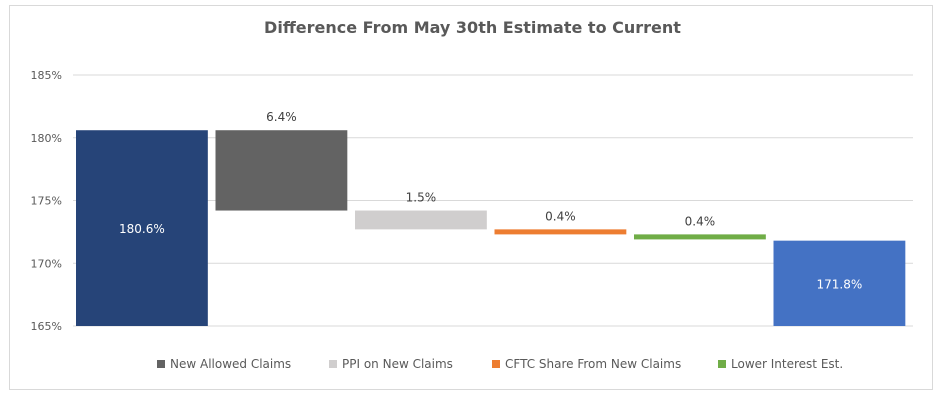 The width and height of the screenshot is (945, 402). What do you see at coordinates (281, 117) in the screenshot?
I see `data-label: 6.4%` at bounding box center [281, 117].